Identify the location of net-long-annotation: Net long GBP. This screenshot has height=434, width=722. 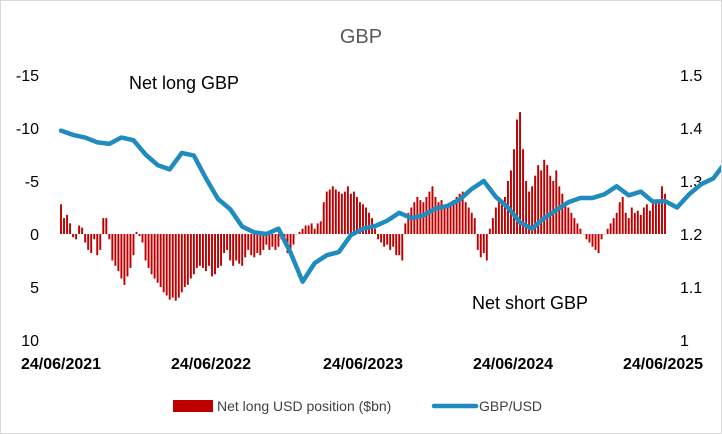
(184, 83).